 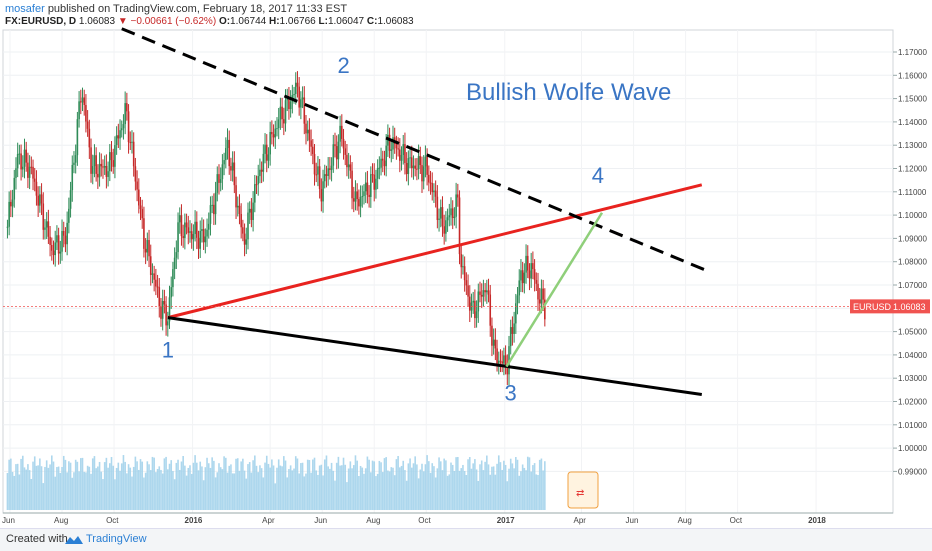 What do you see at coordinates (116, 539) in the screenshot?
I see `tradingview-brand: TradingView` at bounding box center [116, 539].